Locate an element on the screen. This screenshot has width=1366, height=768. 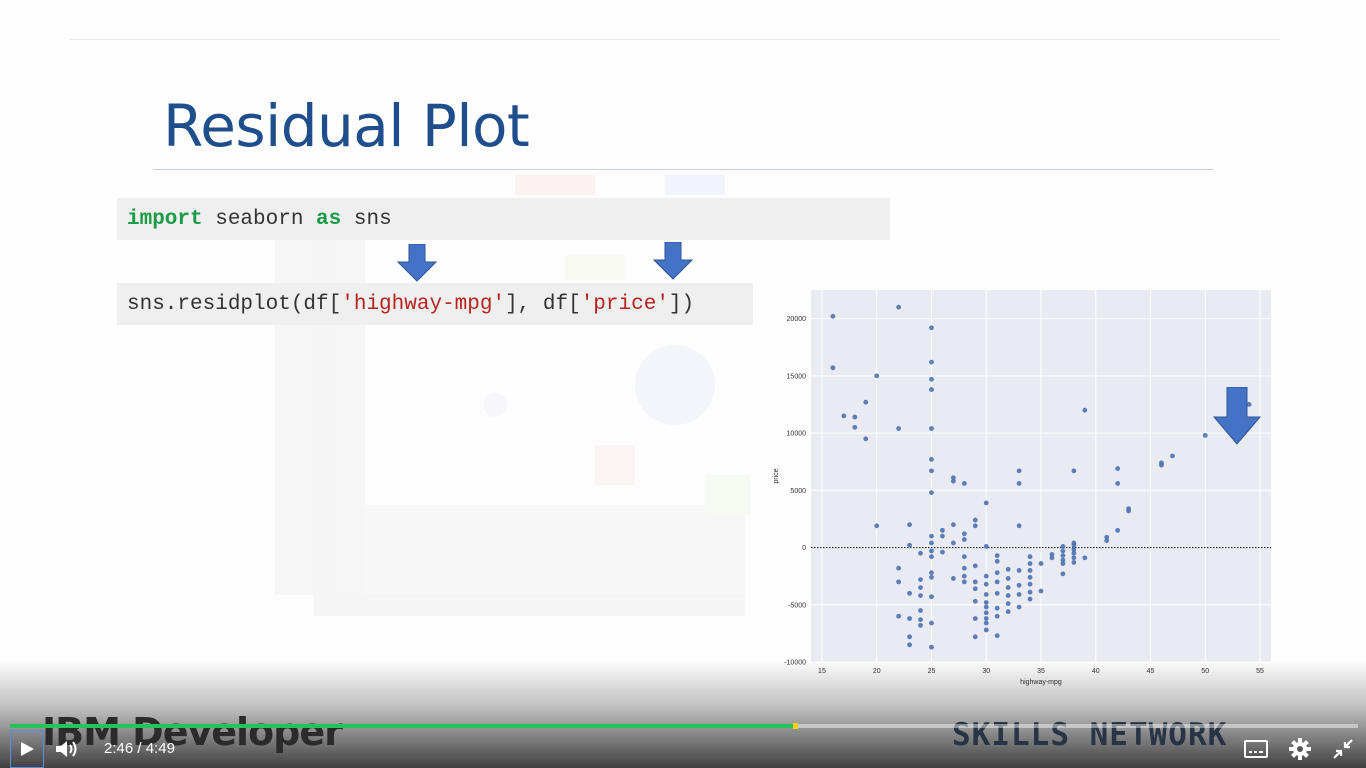
y-tick-label: -5000 is located at coordinates (797, 605).